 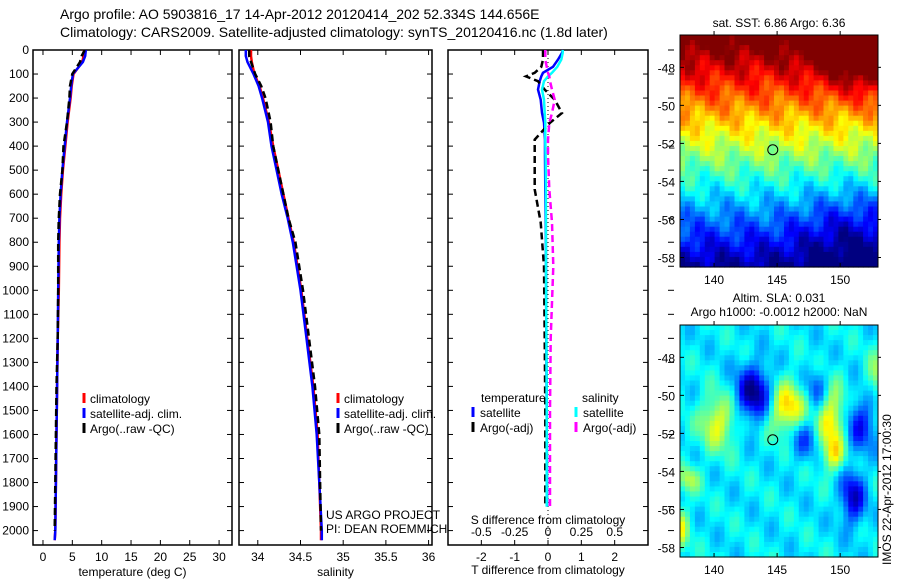 I want to click on pi-annotation: PI: DEAN ROEMMICH, so click(x=386, y=529).